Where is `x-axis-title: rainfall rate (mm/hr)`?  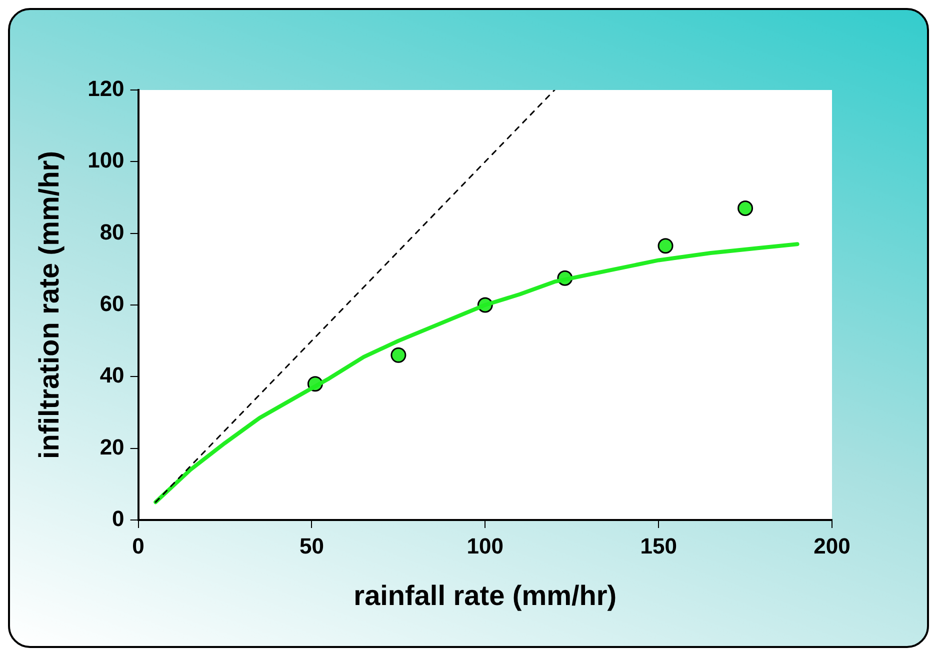
x-axis-title: rainfall rate (mm/hr) is located at coordinates (485, 595).